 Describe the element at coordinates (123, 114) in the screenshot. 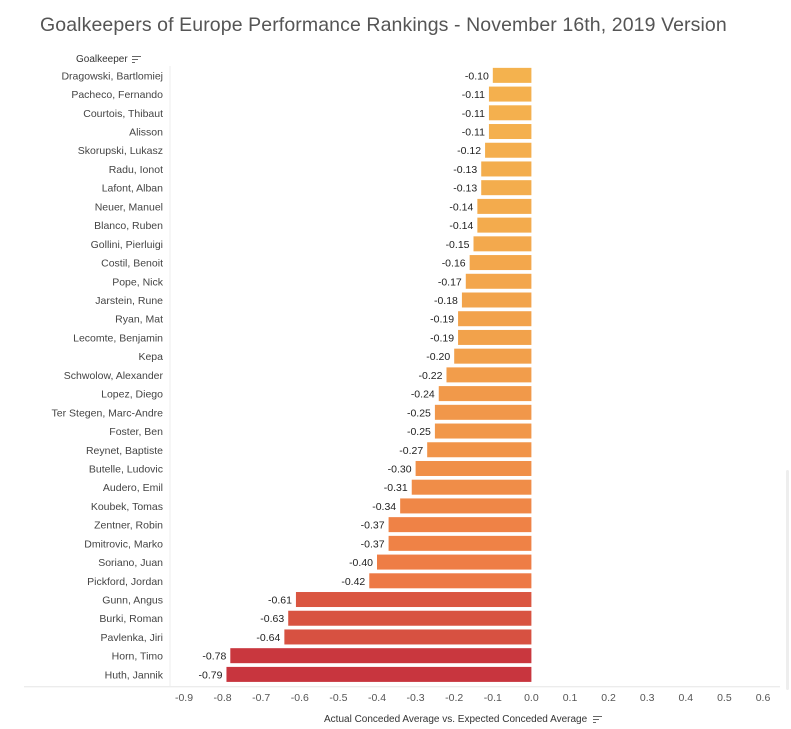

I see `category-label: Courtois, Thibaut` at that location.